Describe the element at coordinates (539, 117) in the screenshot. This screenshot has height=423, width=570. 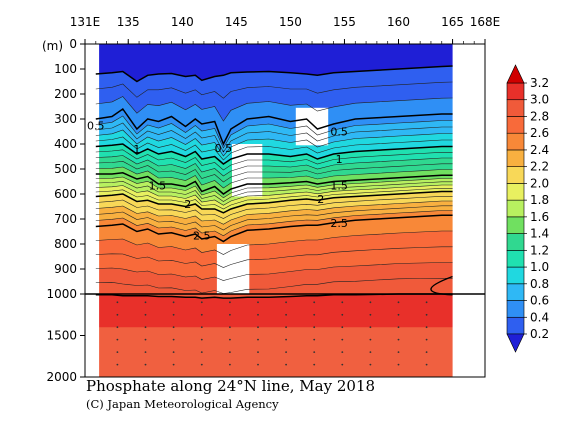
I see `colorbar-label: 2.8` at that location.